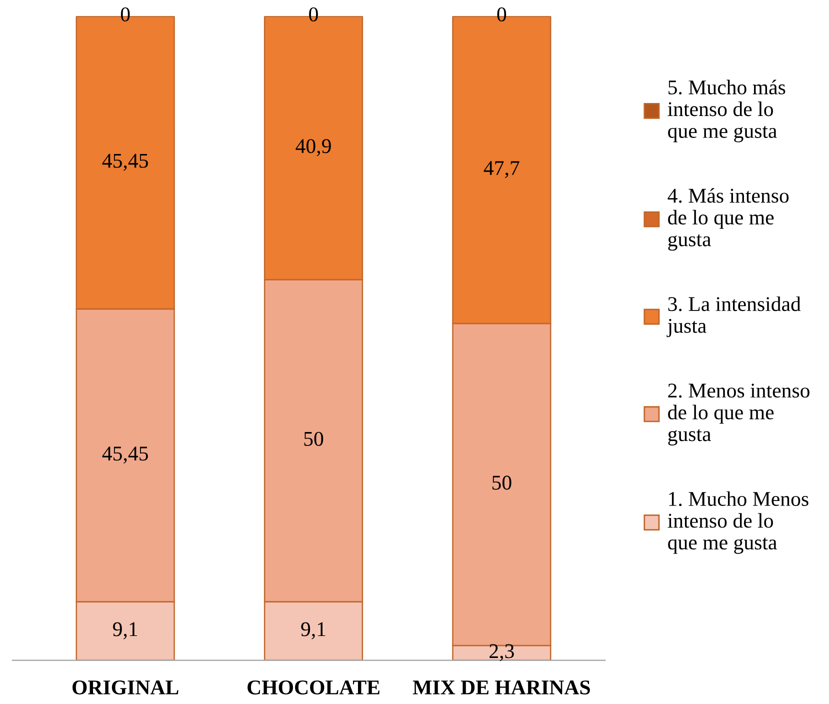 This screenshot has width=829, height=704. What do you see at coordinates (502, 169) in the screenshot?
I see `data-label: 47,7` at bounding box center [502, 169].